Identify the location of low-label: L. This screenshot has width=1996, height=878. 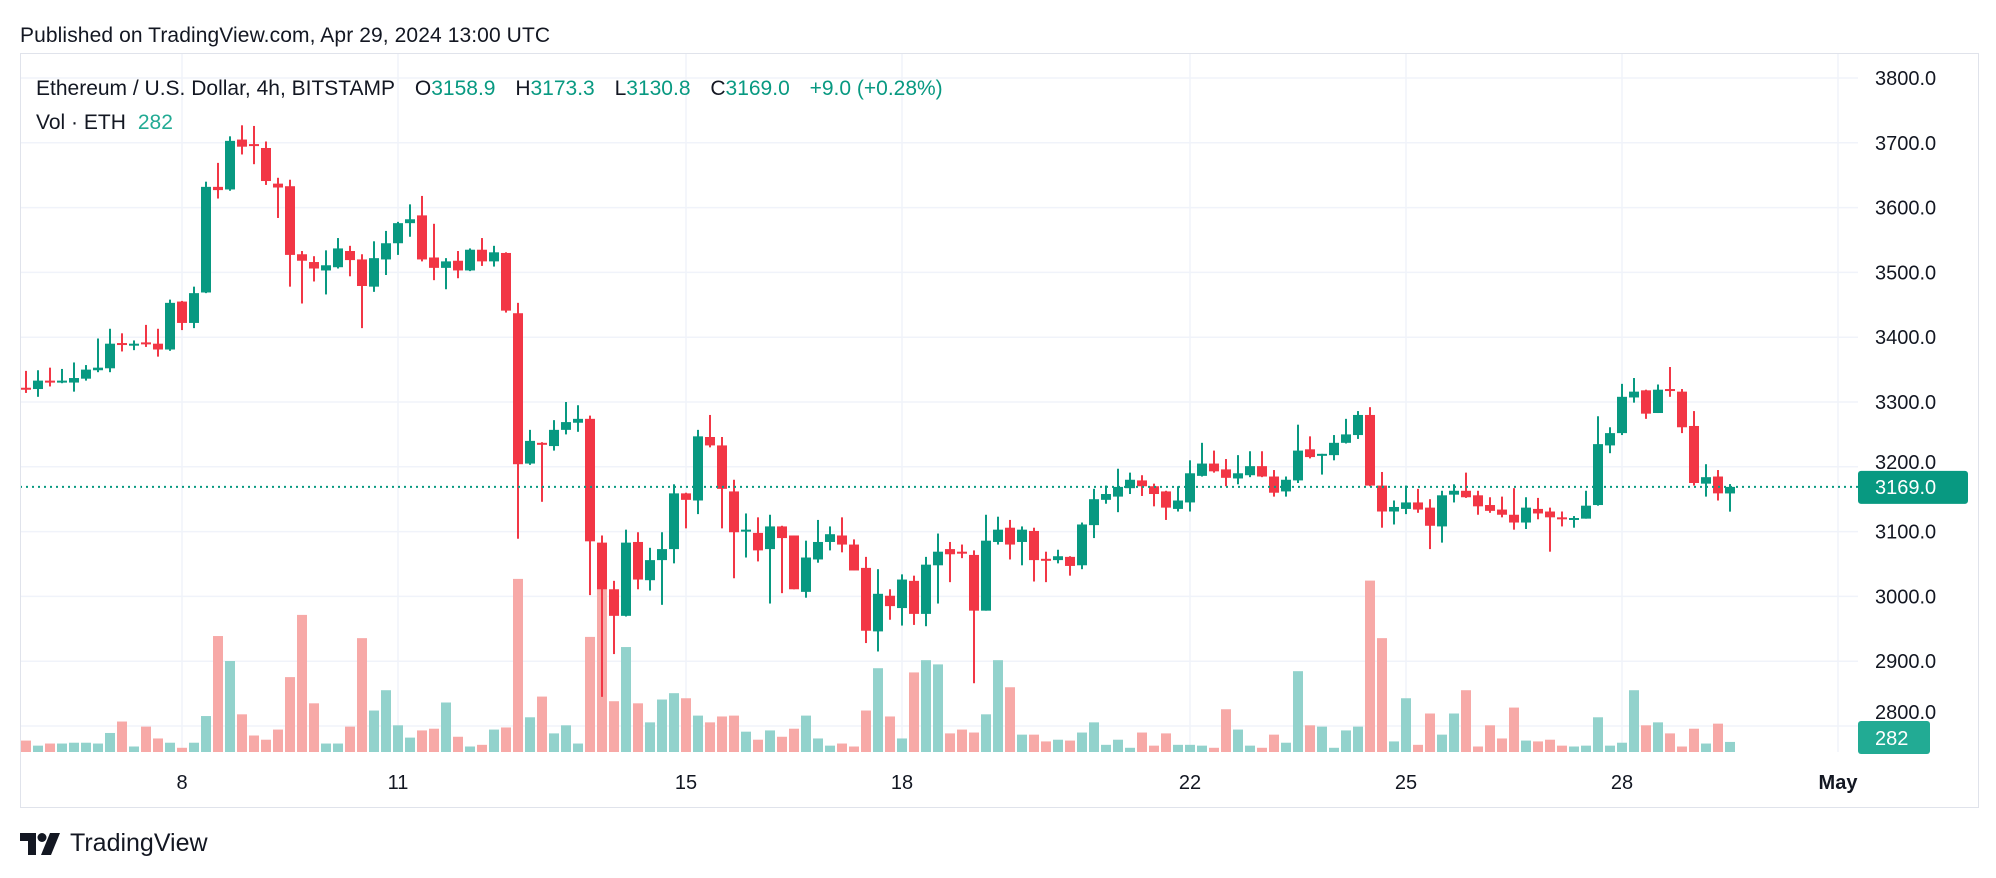
(620, 88).